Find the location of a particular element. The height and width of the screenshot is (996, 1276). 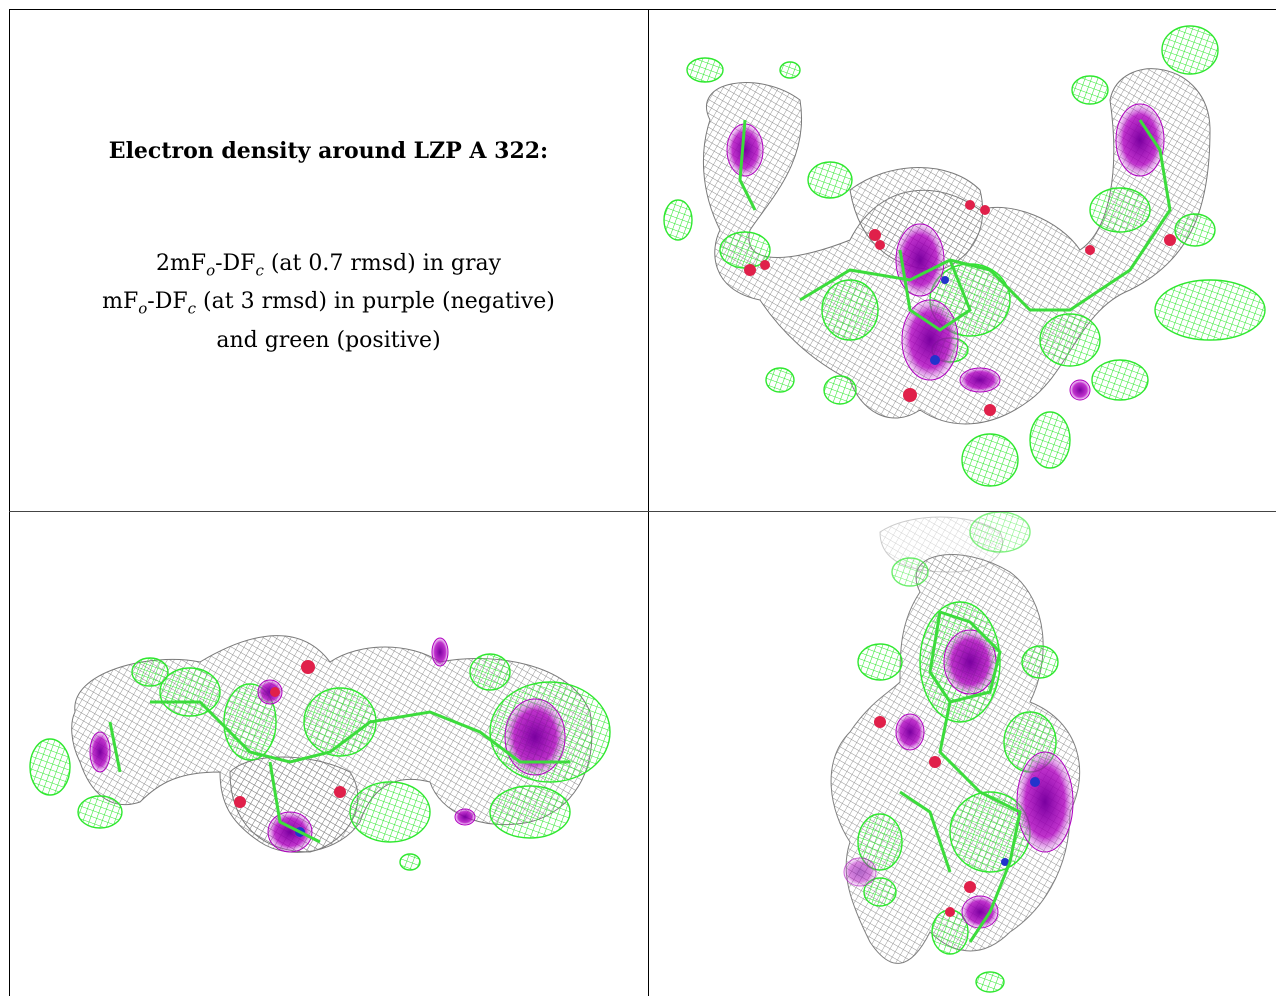

caption-line-mfo: mFo-DFc (at 3 rmsd) in purple (negative) is located at coordinates (328, 303).